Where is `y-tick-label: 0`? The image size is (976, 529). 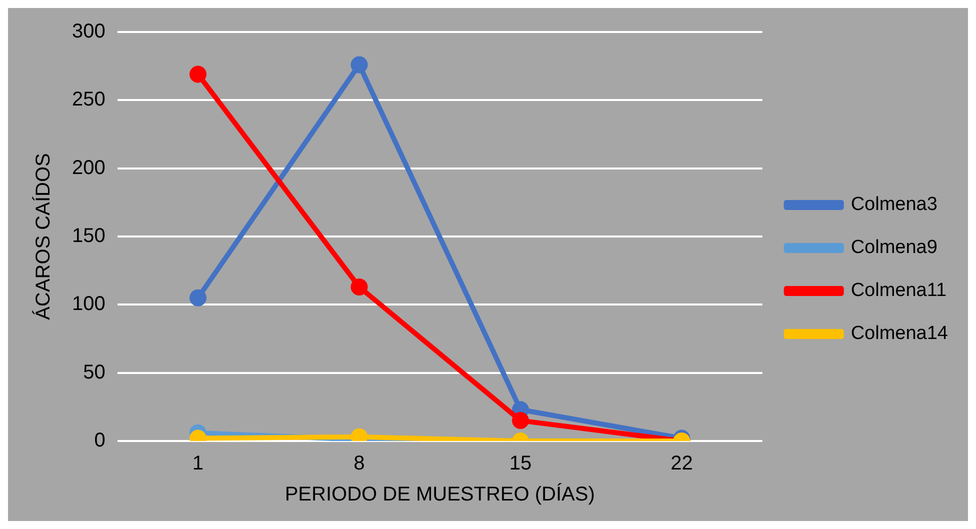
y-tick-label: 0 is located at coordinates (100, 441).